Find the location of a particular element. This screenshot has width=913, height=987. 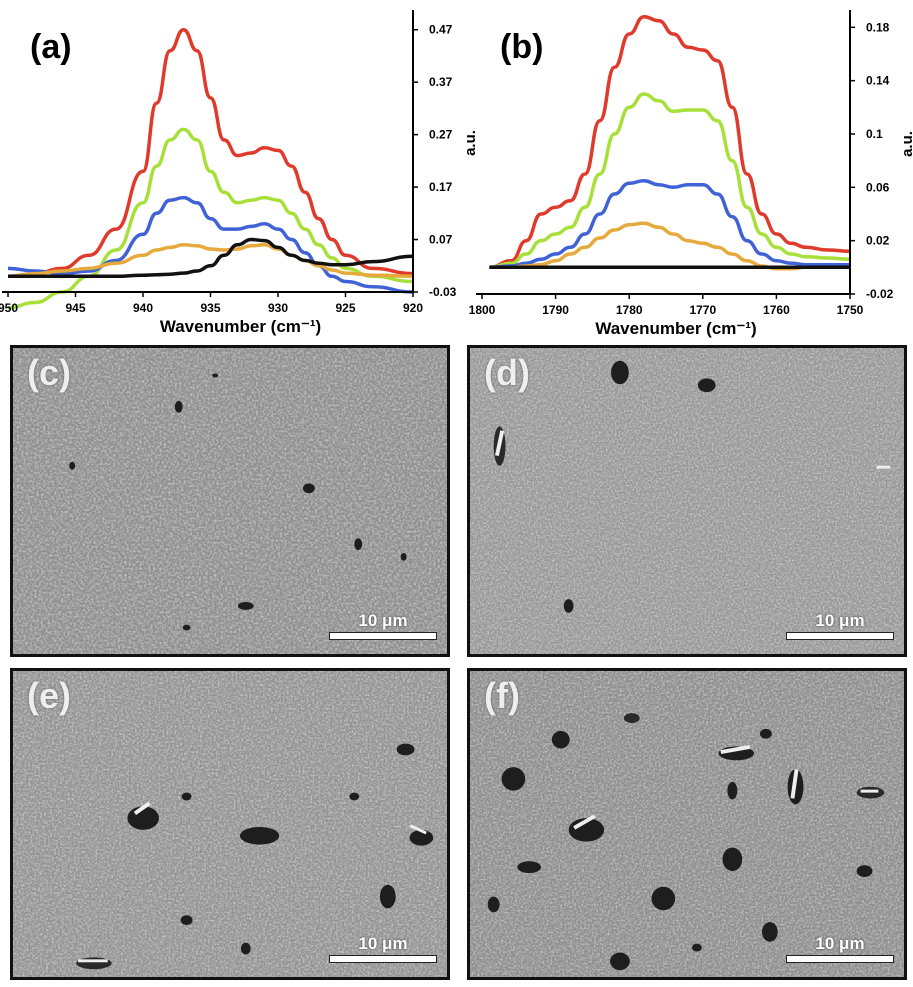

x-tick-label: 1800 is located at coordinates (482, 310).